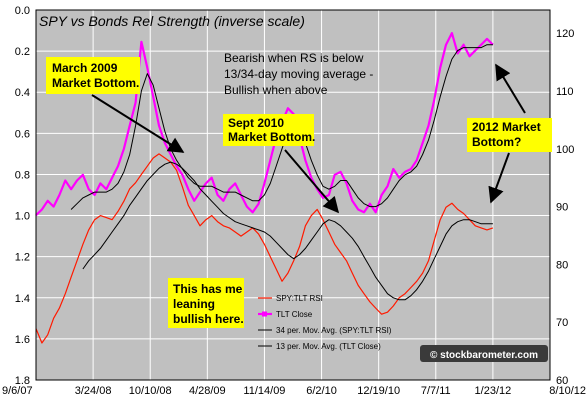  What do you see at coordinates (562, 323) in the screenshot?
I see `y-right-tick-label: 70` at bounding box center [562, 323].